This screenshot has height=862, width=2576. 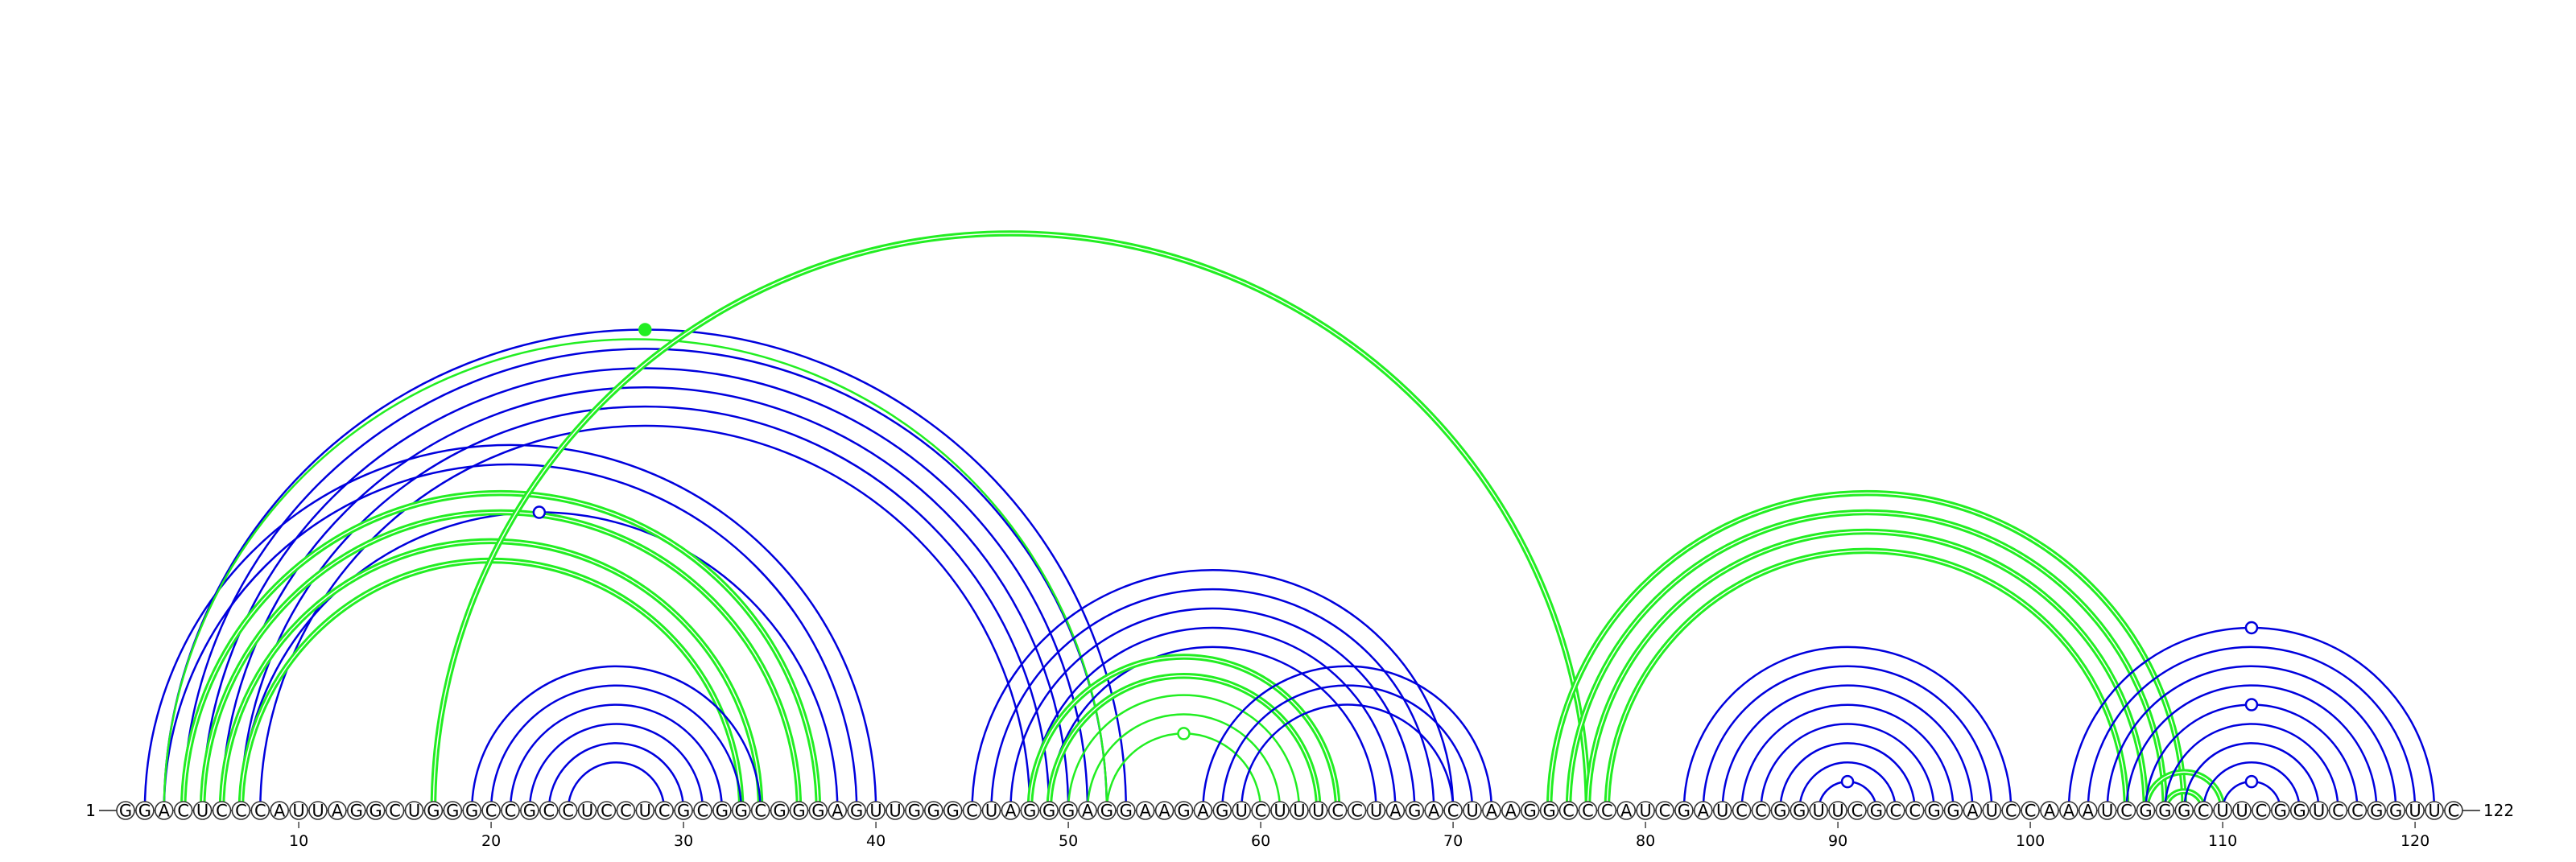 I want to click on nucleotide-letter-80: U, so click(x=1645, y=811).